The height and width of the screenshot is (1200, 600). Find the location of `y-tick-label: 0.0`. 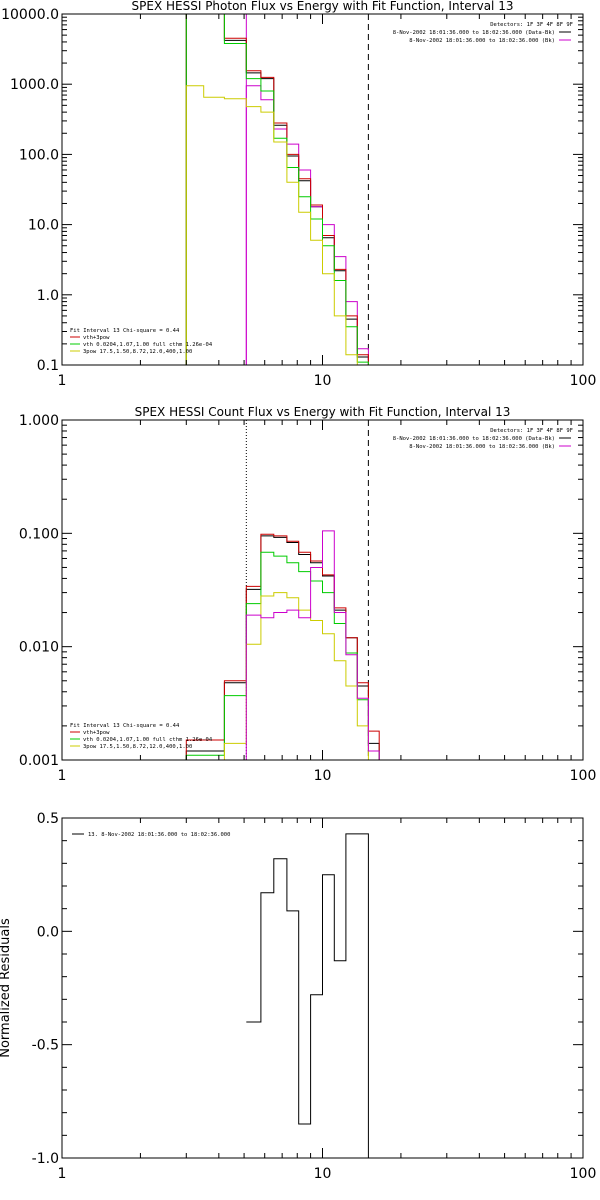

y-tick-label: 0.0 is located at coordinates (48, 932).